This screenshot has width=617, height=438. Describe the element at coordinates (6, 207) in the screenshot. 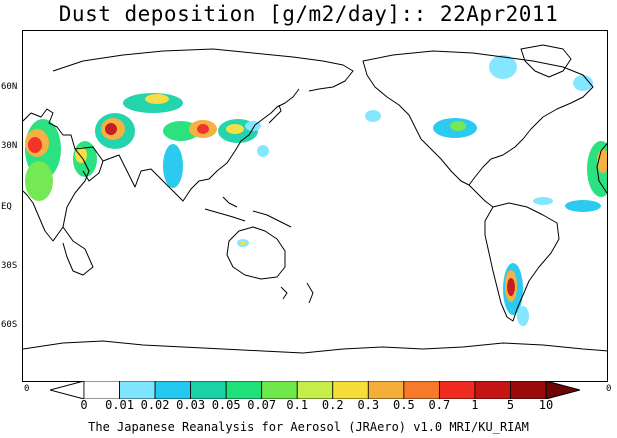

I see `lat-label-eq: EQ` at that location.